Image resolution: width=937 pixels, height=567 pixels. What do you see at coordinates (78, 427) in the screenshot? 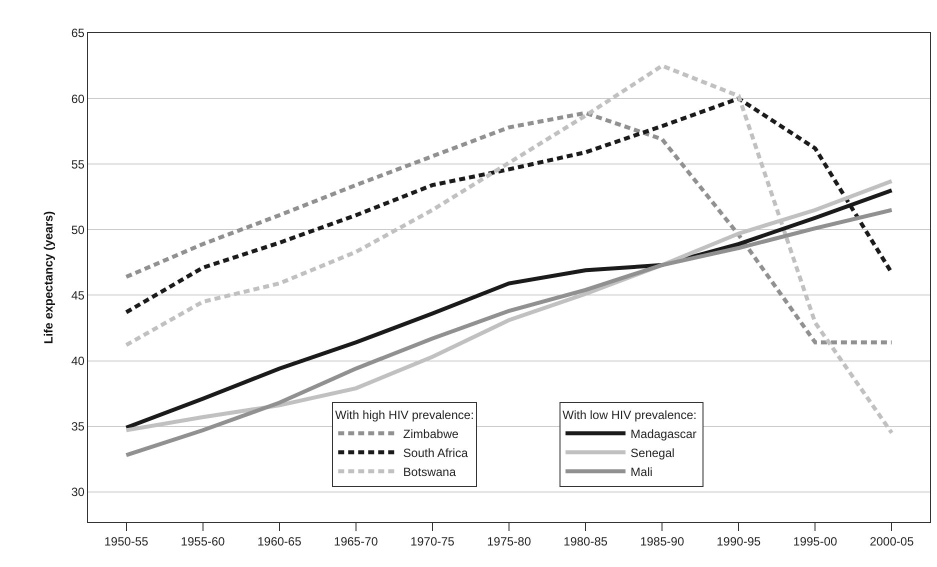
I see `y-tick-label: 35` at bounding box center [78, 427].